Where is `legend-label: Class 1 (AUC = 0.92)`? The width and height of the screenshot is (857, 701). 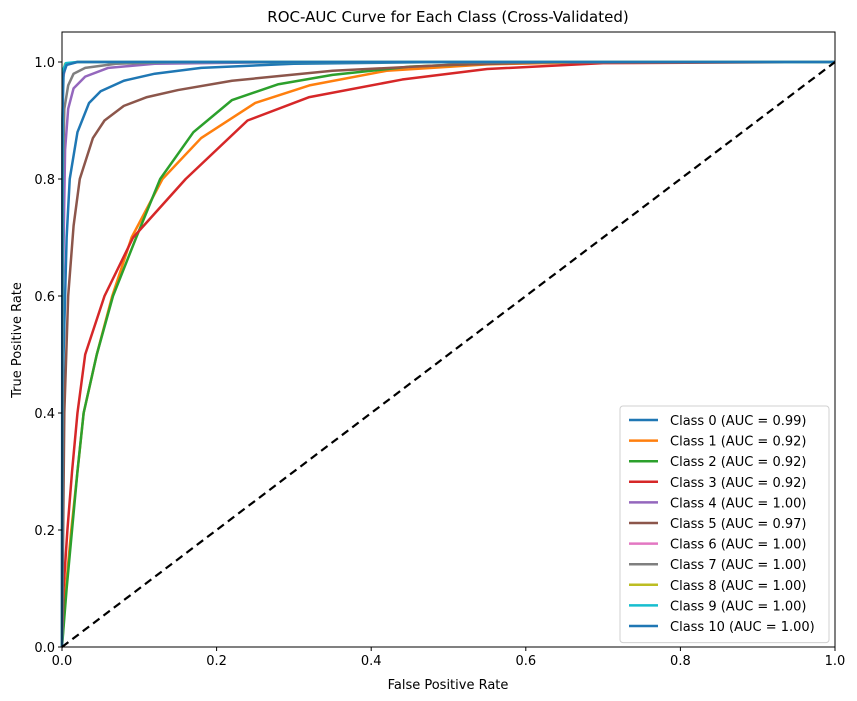
legend-label: Class 1 (AUC = 0.92) is located at coordinates (738, 442).